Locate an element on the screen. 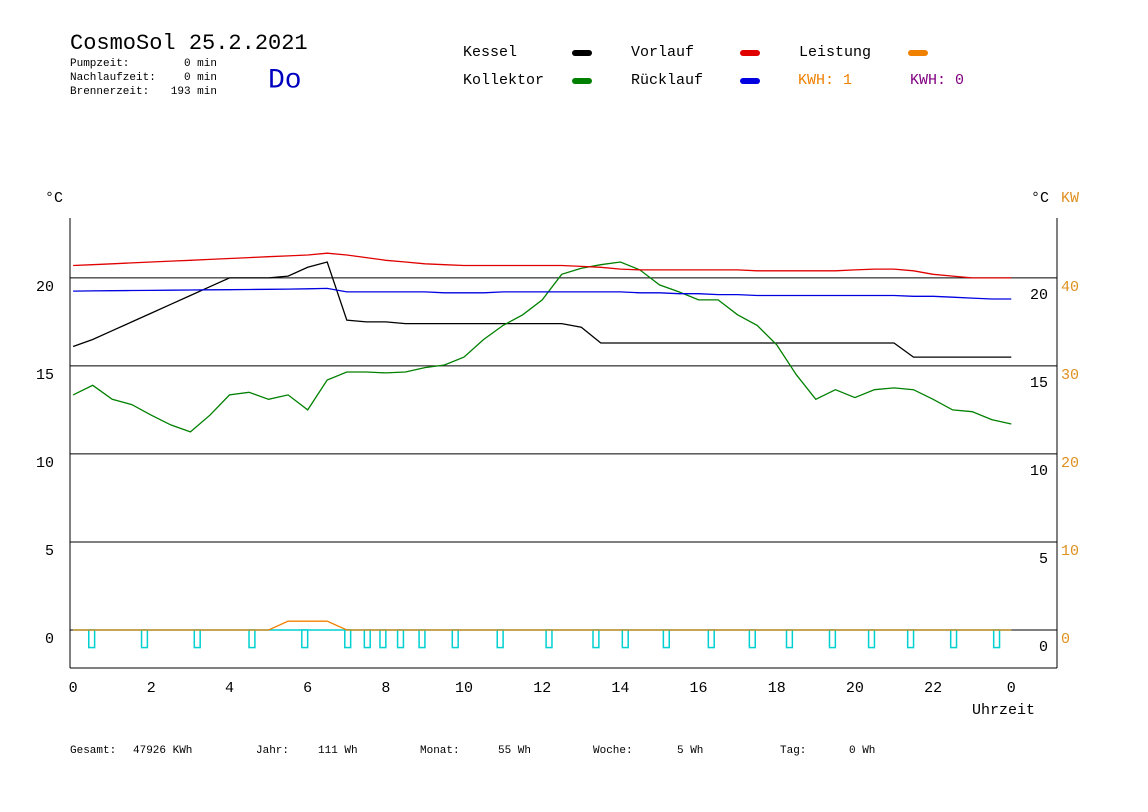 The height and width of the screenshot is (812, 1148). x-tick-label: 14 is located at coordinates (620, 688).